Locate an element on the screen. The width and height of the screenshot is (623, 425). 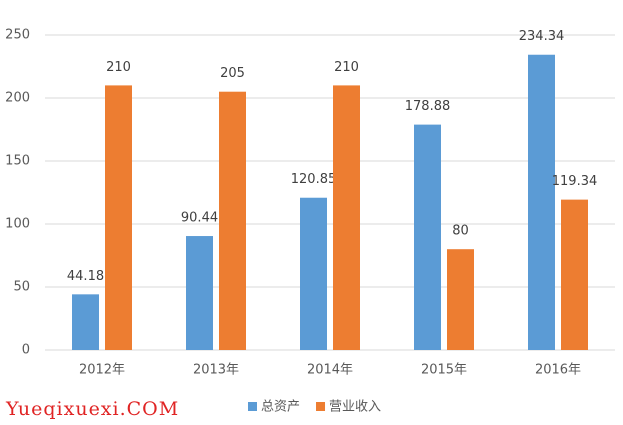
x-tick-label: 2013年 is located at coordinates (216, 370).